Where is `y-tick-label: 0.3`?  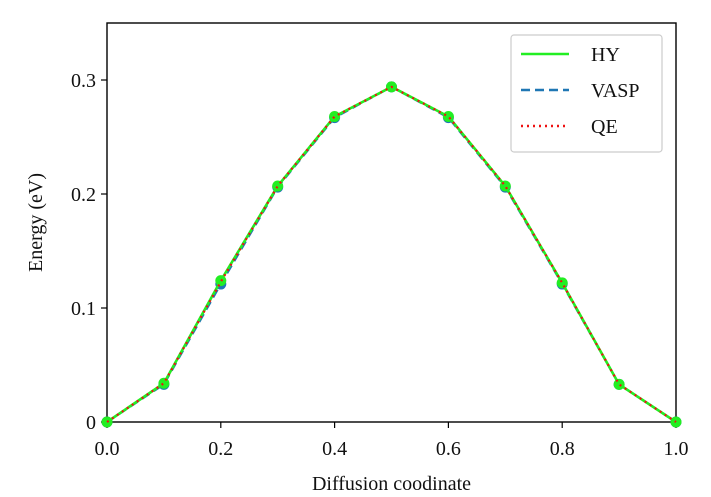 y-tick-label: 0.3 is located at coordinates (83, 81).